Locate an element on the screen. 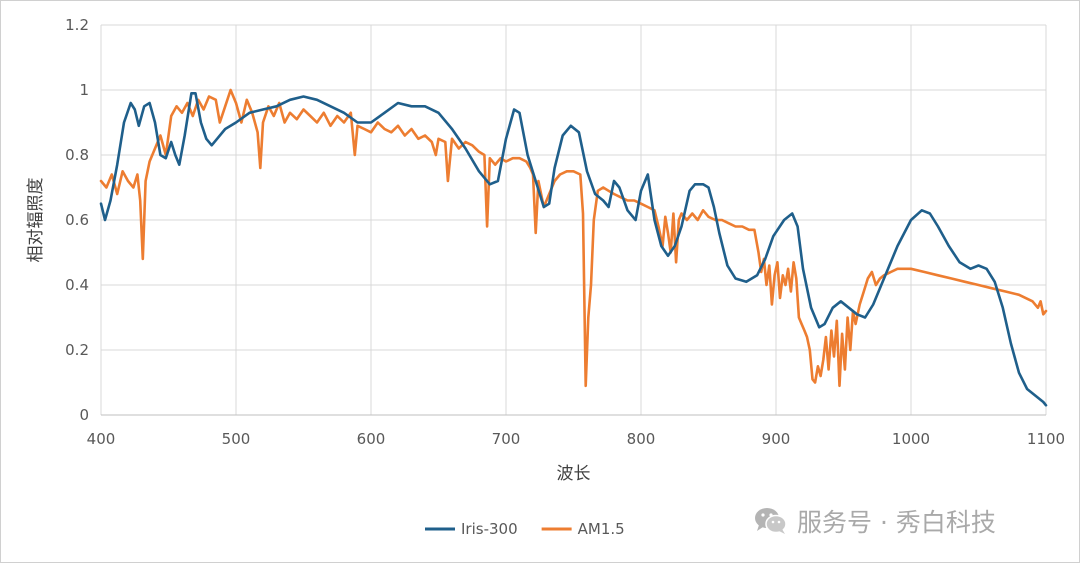  y-tick-label: 0.8 is located at coordinates (77, 155).